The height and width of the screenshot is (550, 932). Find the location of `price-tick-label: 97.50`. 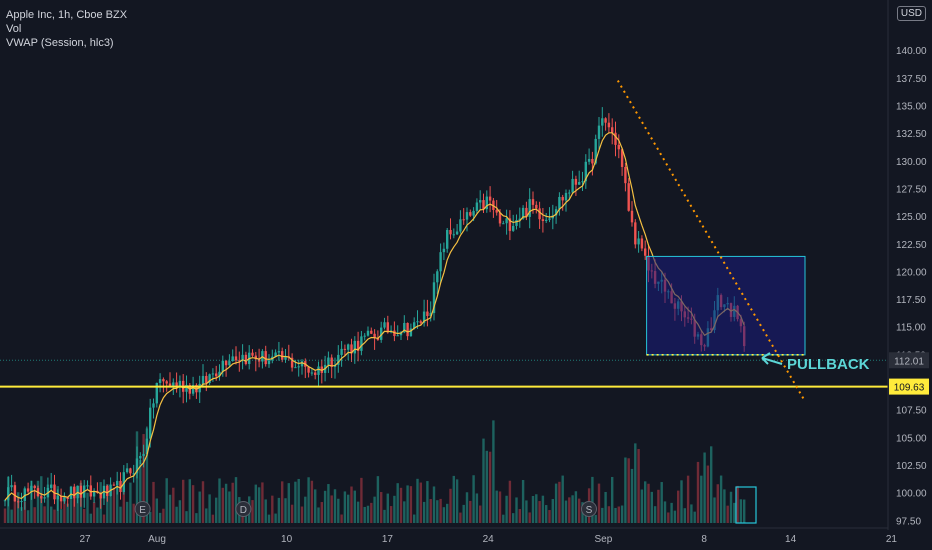

price-tick-label: 97.50 is located at coordinates (908, 521).